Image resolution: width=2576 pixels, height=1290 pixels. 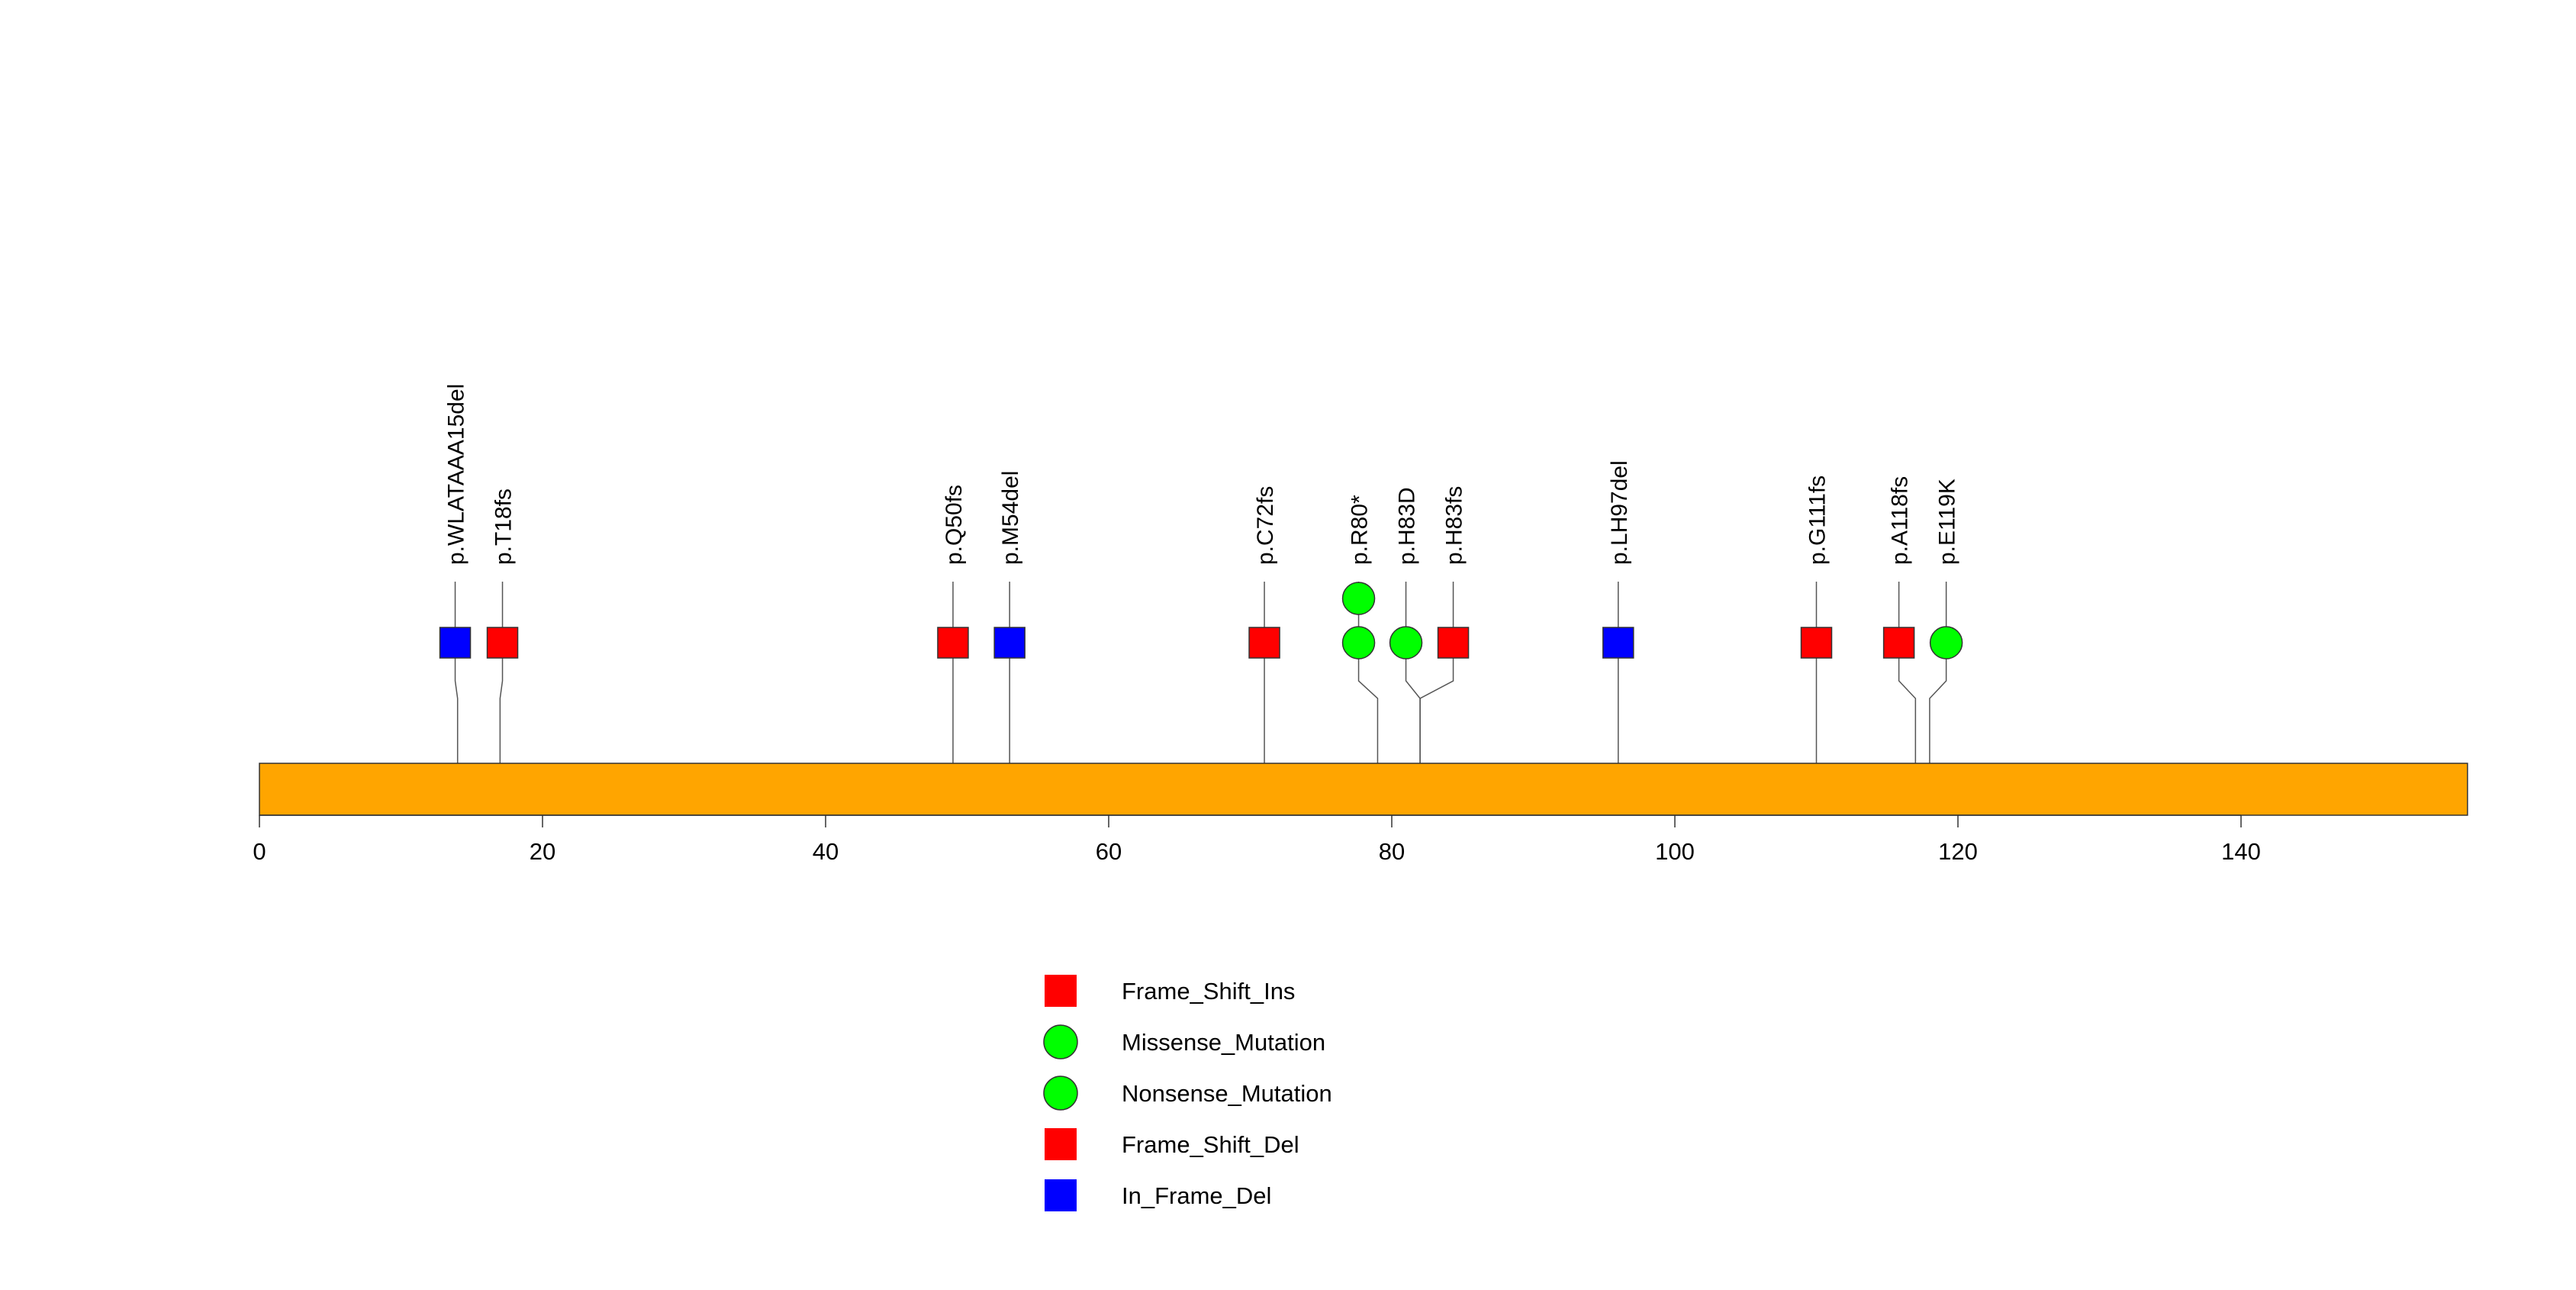 I want to click on mutation-label: p.Q50fs, so click(x=954, y=525).